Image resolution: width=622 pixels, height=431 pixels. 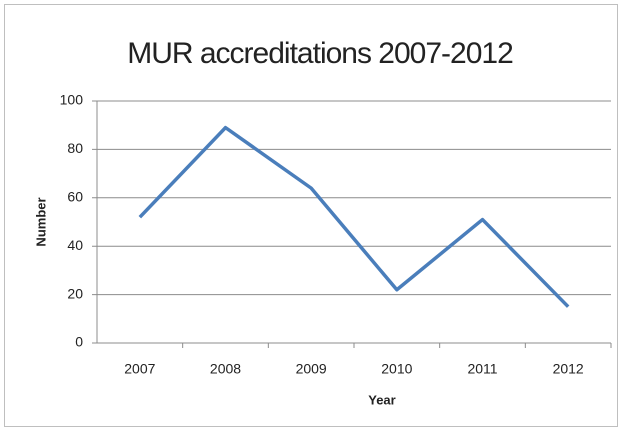 I want to click on y-tick-label: 60, so click(x=75, y=197).